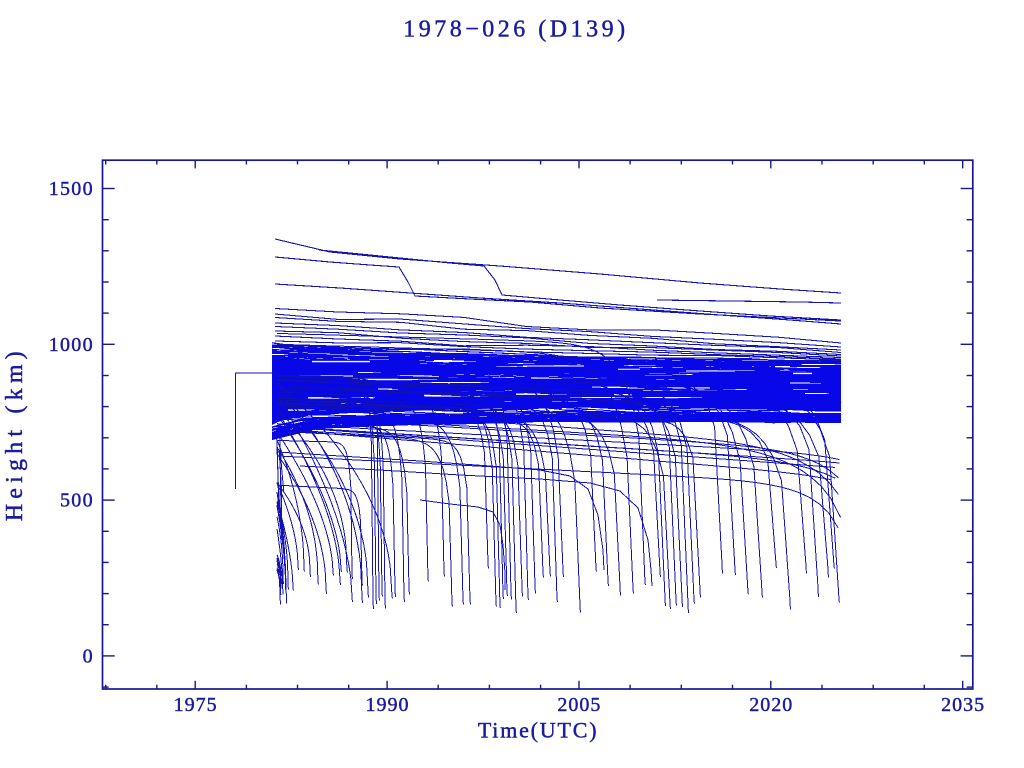 The width and height of the screenshot is (1024, 768). I want to click on svg-text: 1000, so click(71, 345).